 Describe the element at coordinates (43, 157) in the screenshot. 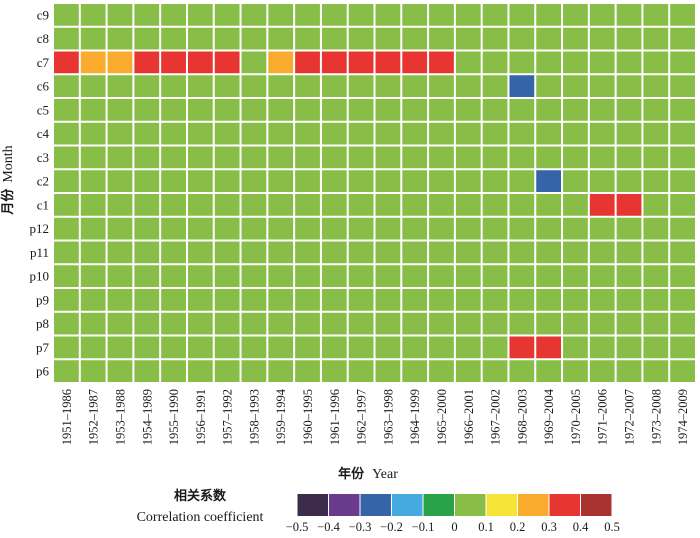

I see `row-label-c3: c3` at that location.